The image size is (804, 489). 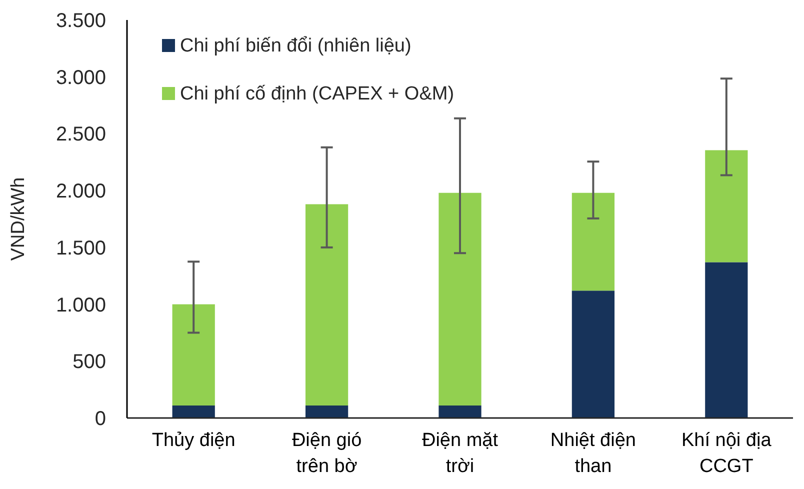 What do you see at coordinates (327, 453) in the screenshot?
I see `x-tick-label: Điện gió trên bờ` at bounding box center [327, 453].